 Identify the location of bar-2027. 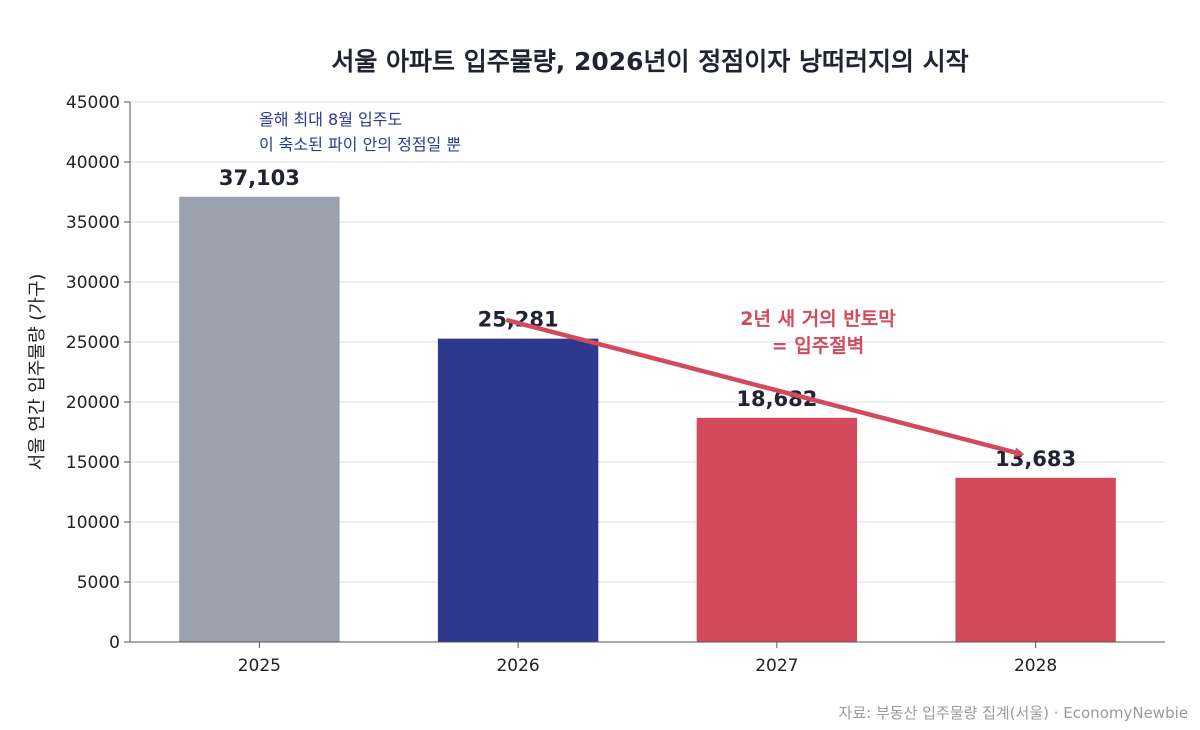
(777, 529).